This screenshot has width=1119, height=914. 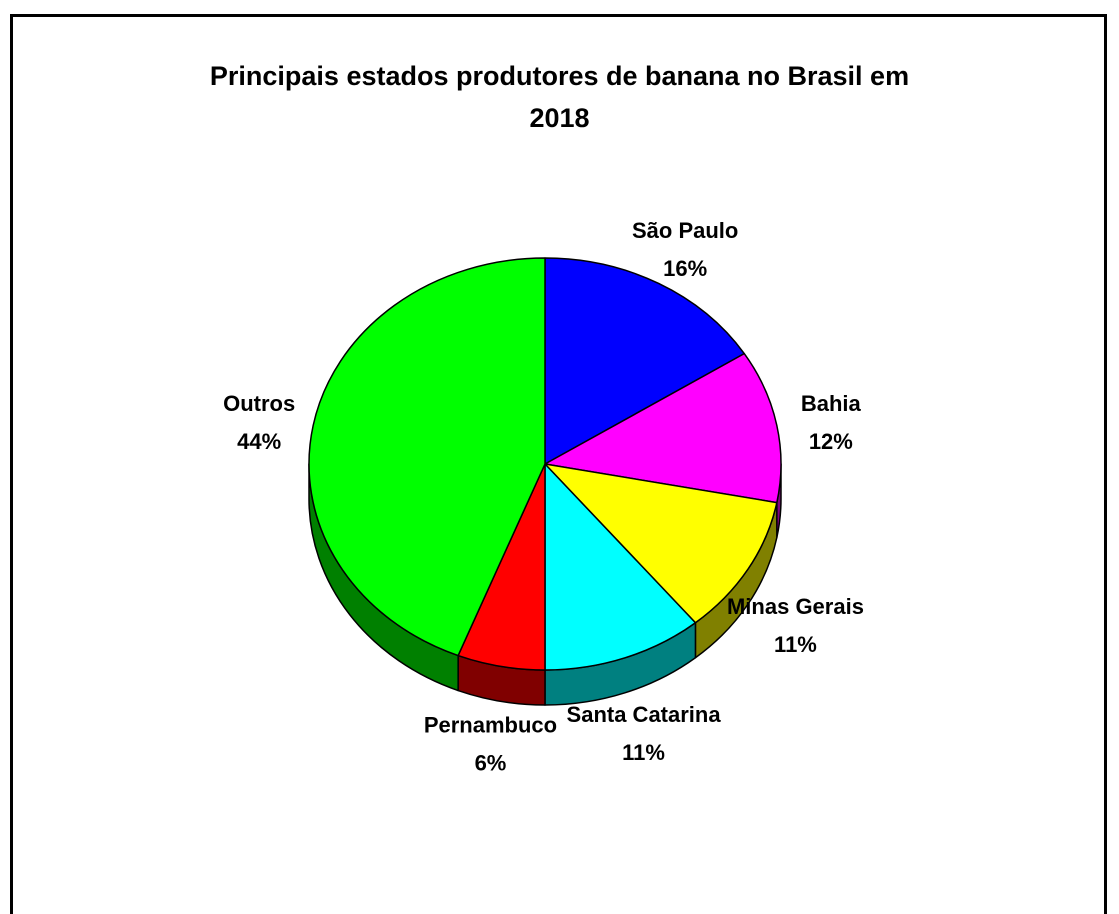 What do you see at coordinates (559, 118) in the screenshot?
I see `chart-title-line-2: 2018` at bounding box center [559, 118].